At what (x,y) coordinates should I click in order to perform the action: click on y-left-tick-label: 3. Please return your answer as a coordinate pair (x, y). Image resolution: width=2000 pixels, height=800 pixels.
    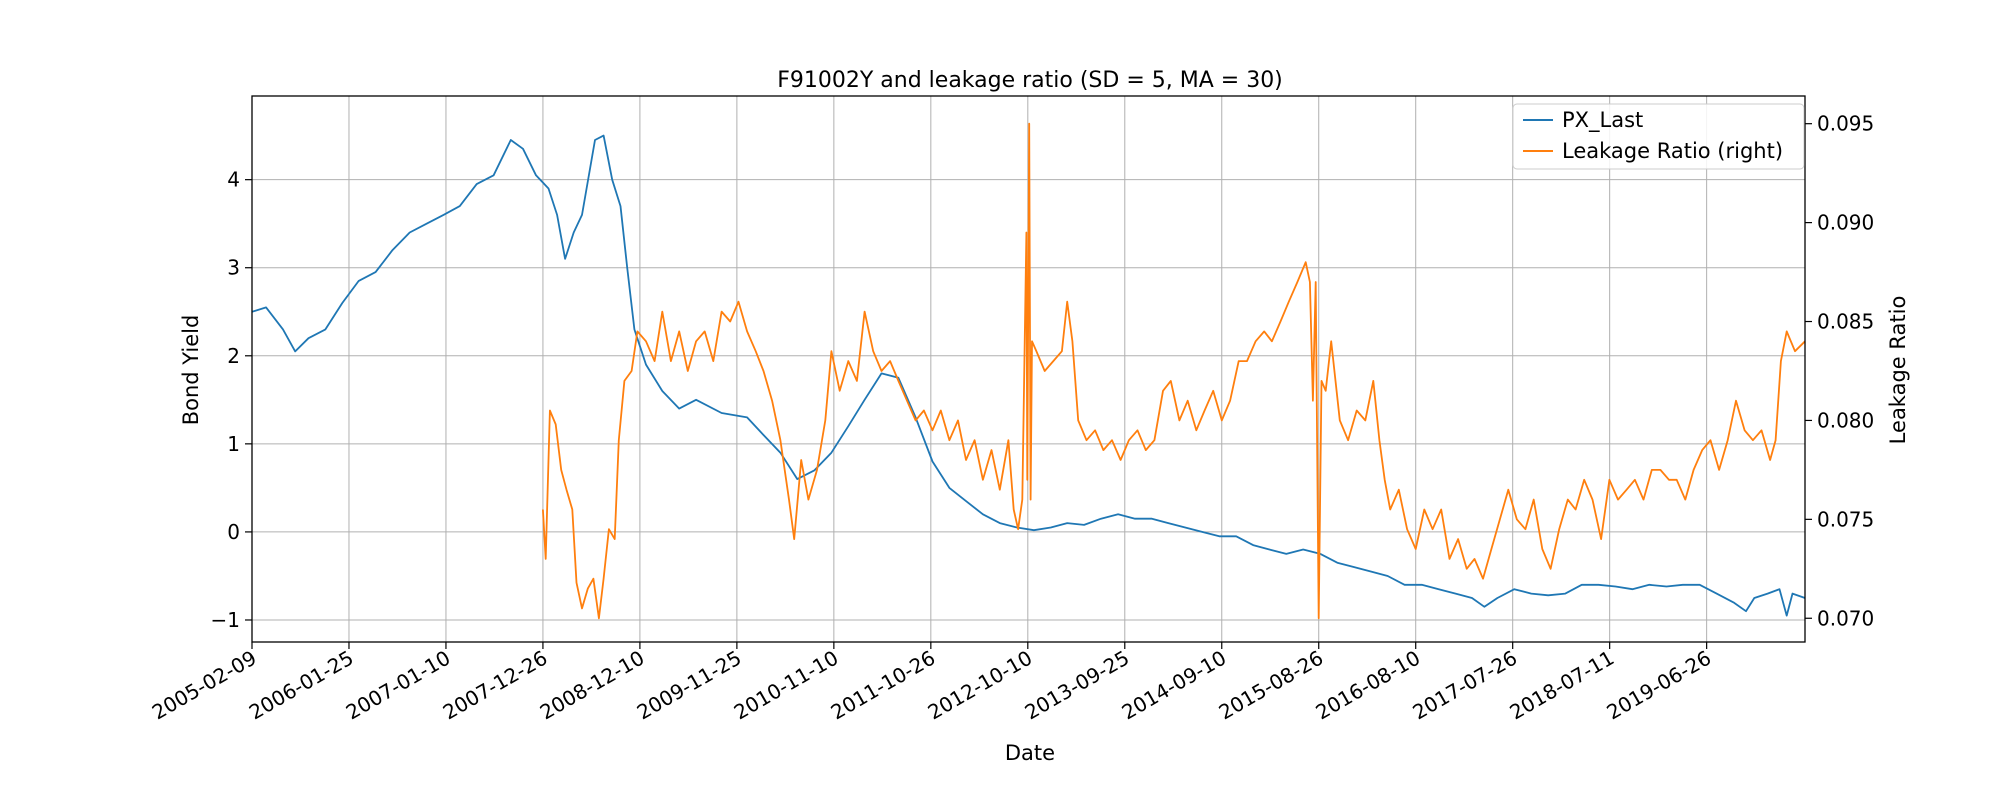
    Looking at the image, I should click on (233, 268).